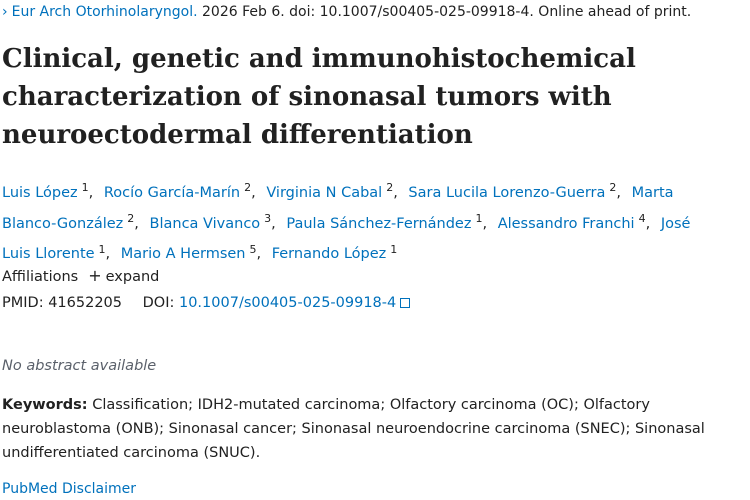 This screenshot has height=500, width=750. I want to click on author-link: Fernando López, so click(329, 254).